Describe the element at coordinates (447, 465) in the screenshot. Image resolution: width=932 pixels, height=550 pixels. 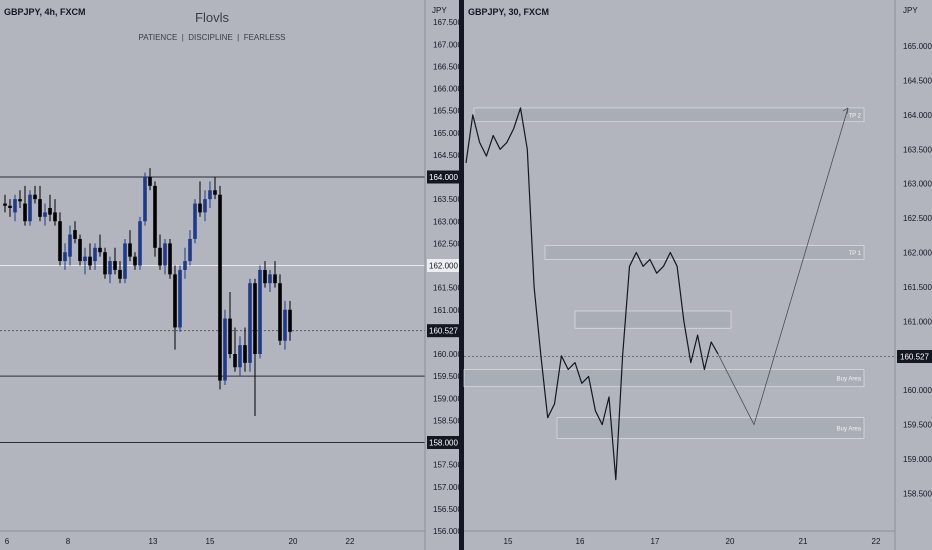
I see `left-y-tick-label: 157.500` at that location.